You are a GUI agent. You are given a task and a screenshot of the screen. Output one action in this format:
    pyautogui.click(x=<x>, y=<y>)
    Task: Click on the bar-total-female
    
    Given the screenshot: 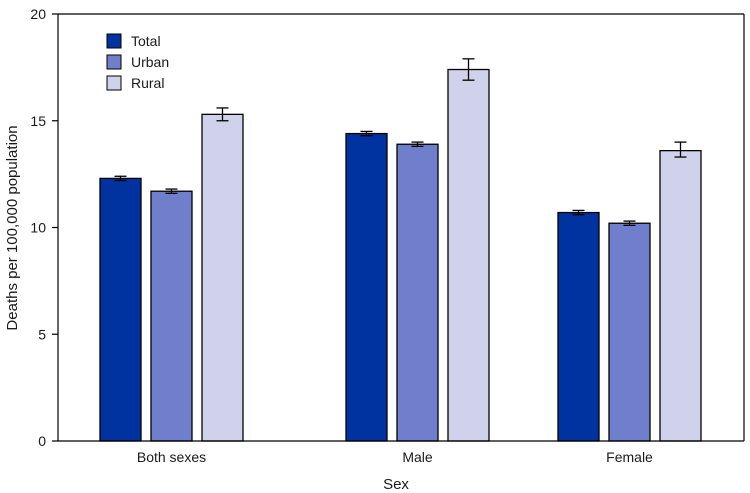 What is the action you would take?
    pyautogui.click(x=578, y=326)
    